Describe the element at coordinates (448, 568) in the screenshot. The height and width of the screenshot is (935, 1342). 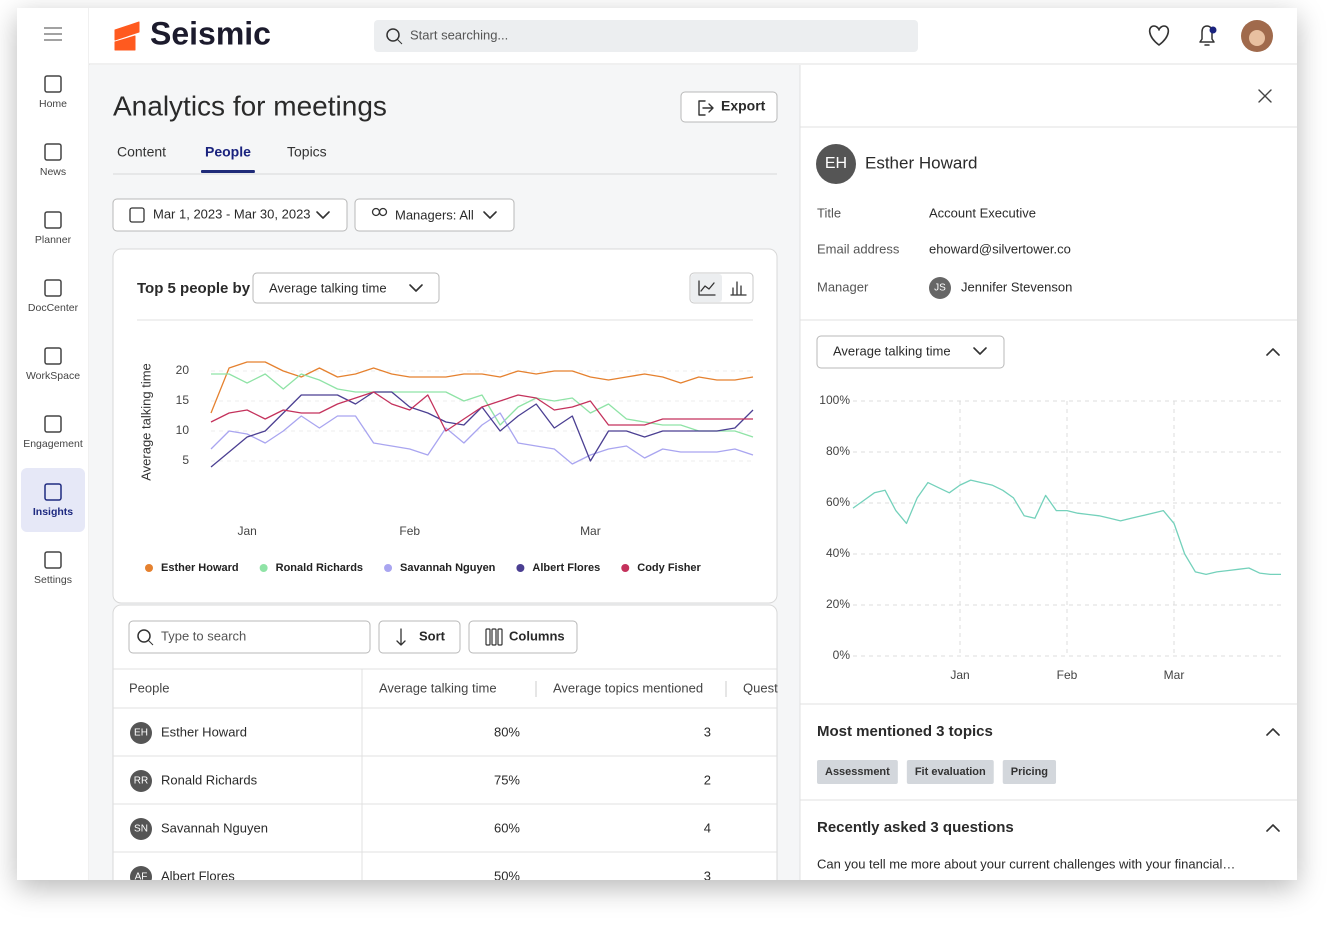
I see `legend-label: Savannah Nguyen` at that location.